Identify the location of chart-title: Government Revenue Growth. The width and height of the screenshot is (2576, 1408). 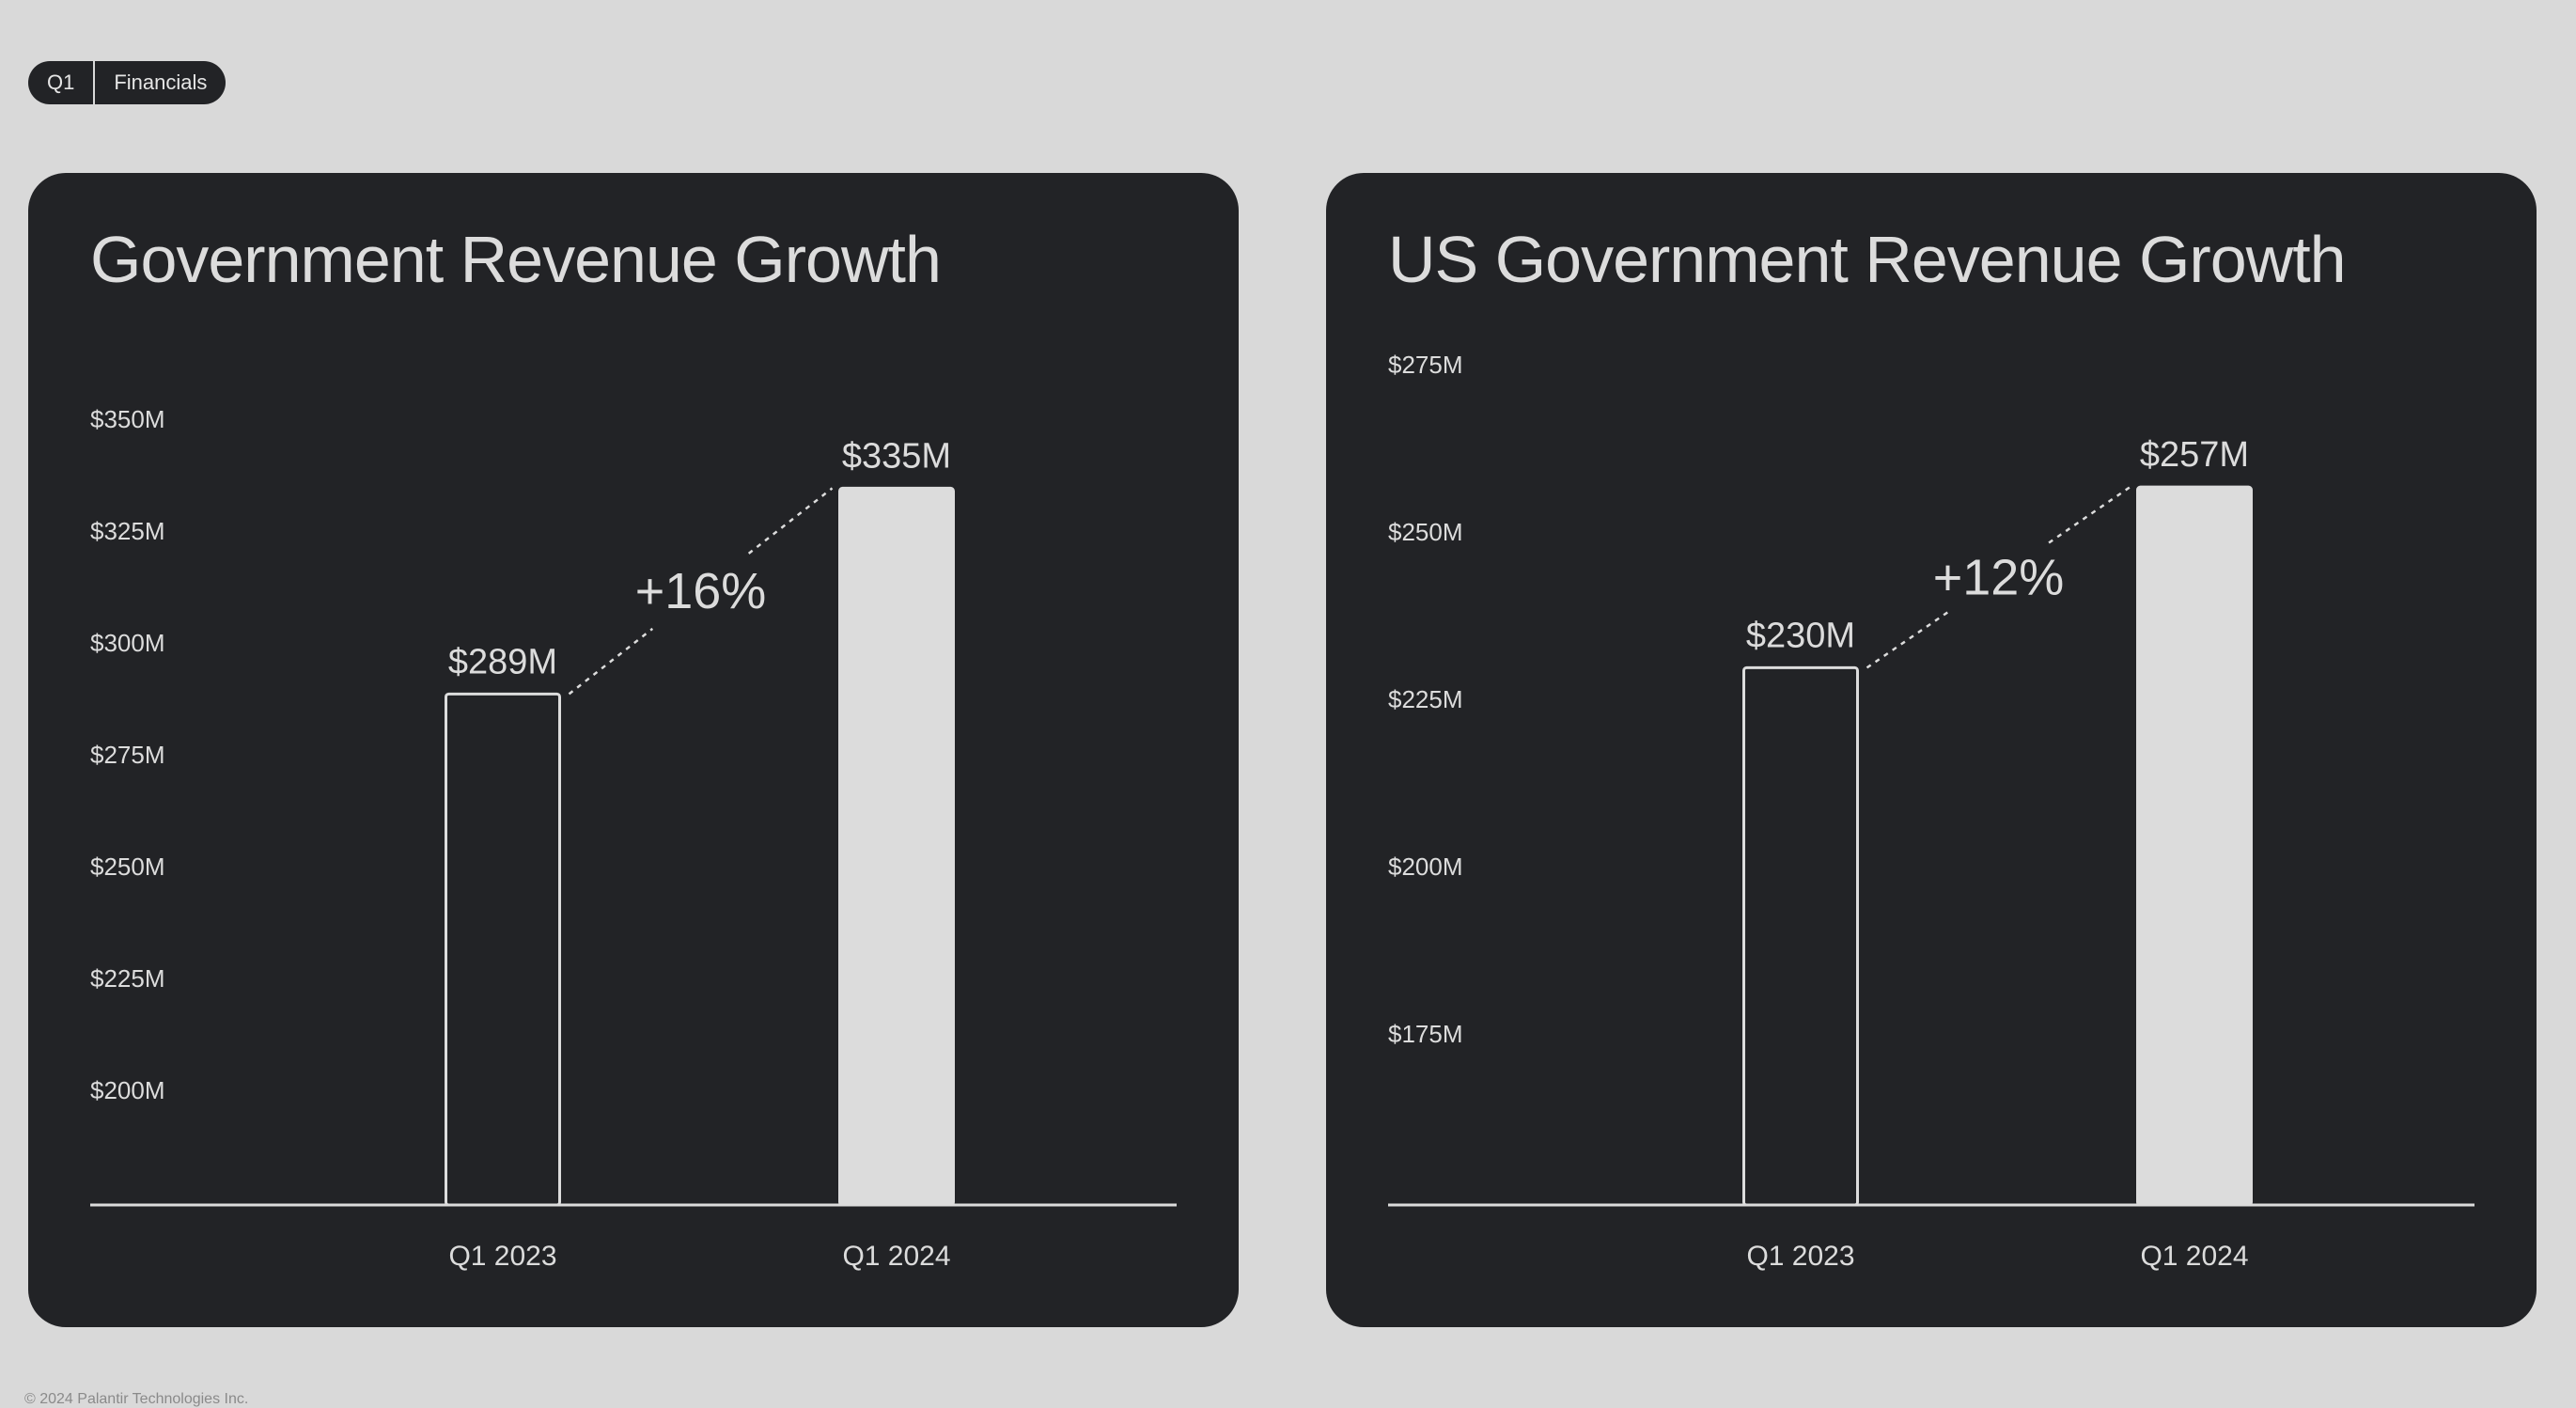
(516, 259).